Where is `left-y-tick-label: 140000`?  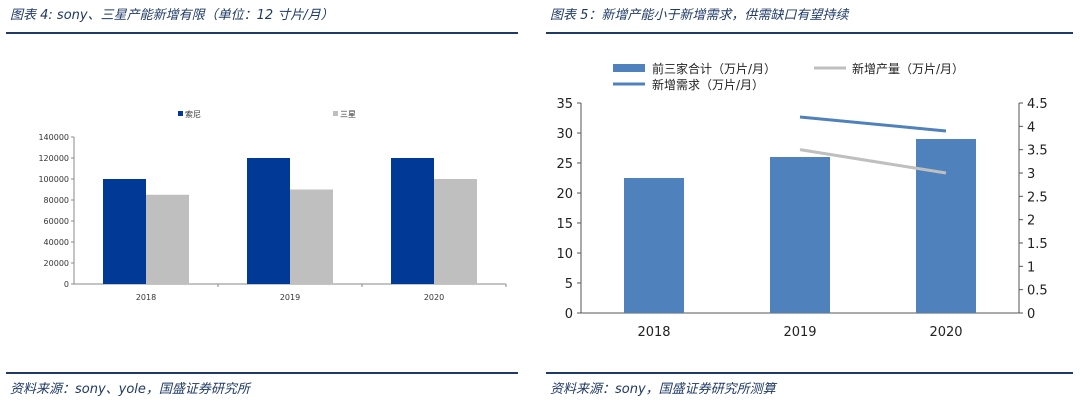 left-y-tick-label: 140000 is located at coordinates (53, 137).